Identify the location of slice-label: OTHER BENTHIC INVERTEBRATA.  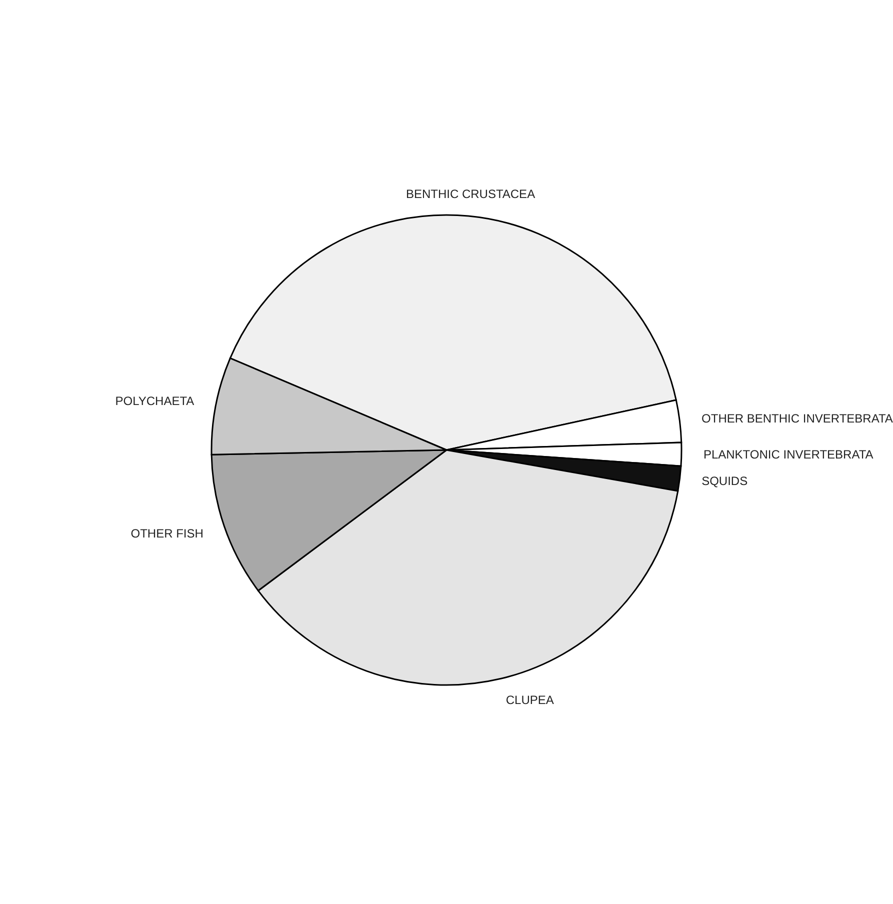
(797, 418).